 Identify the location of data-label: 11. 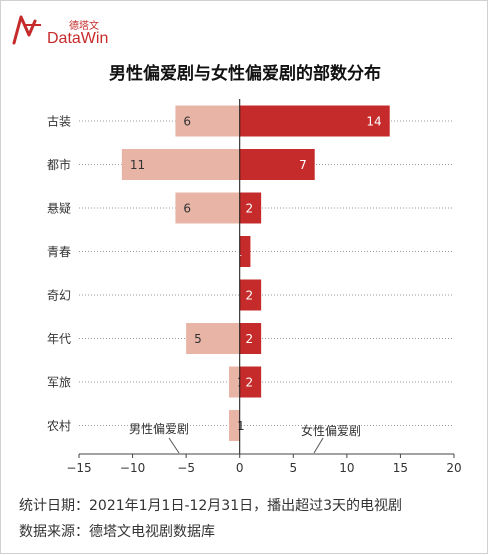
(137, 165).